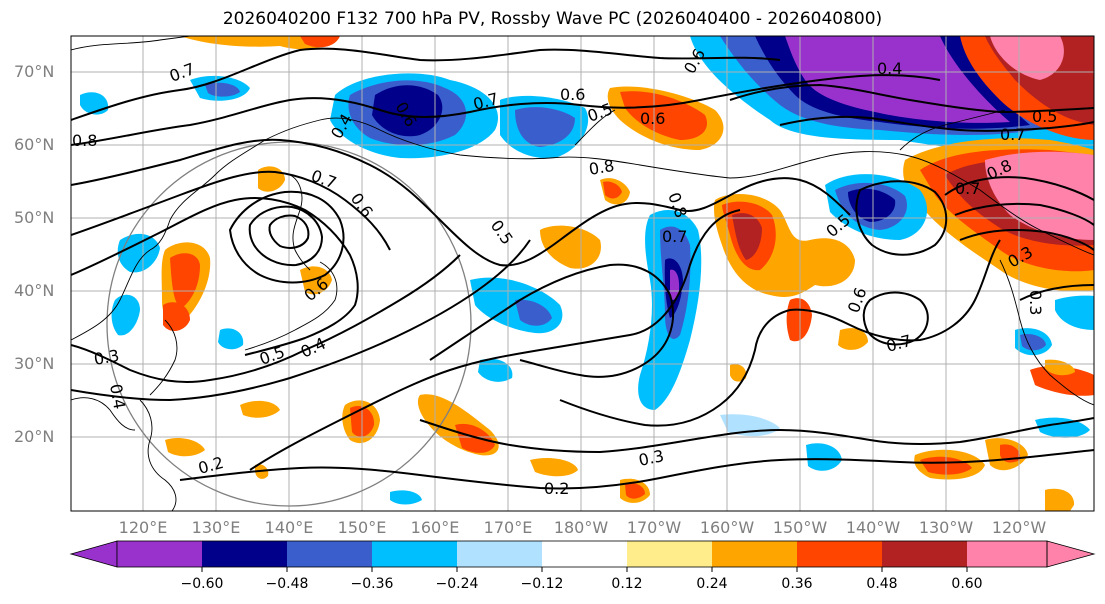  What do you see at coordinates (457, 584) in the screenshot?
I see `colorbar-tick-label: −0.24` at bounding box center [457, 584].